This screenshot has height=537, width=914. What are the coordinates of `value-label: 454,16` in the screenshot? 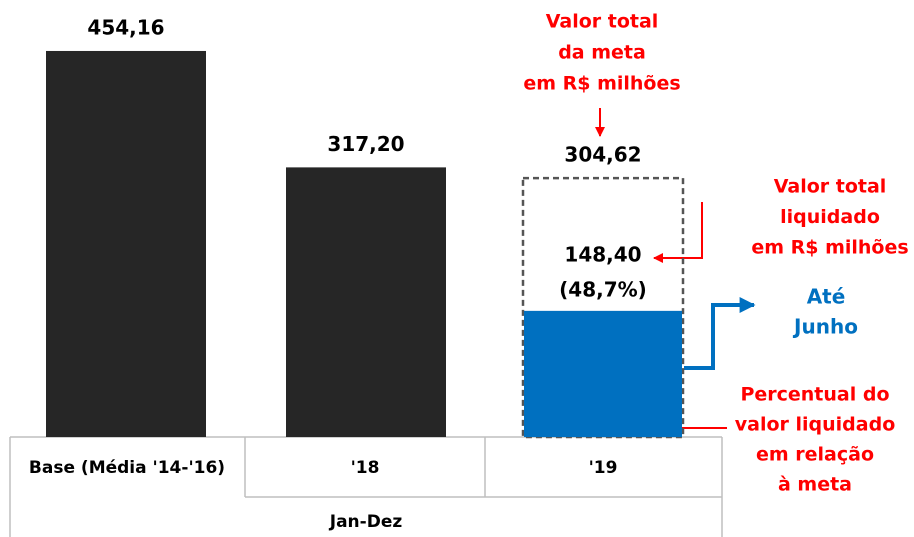 It's located at (125, 27).